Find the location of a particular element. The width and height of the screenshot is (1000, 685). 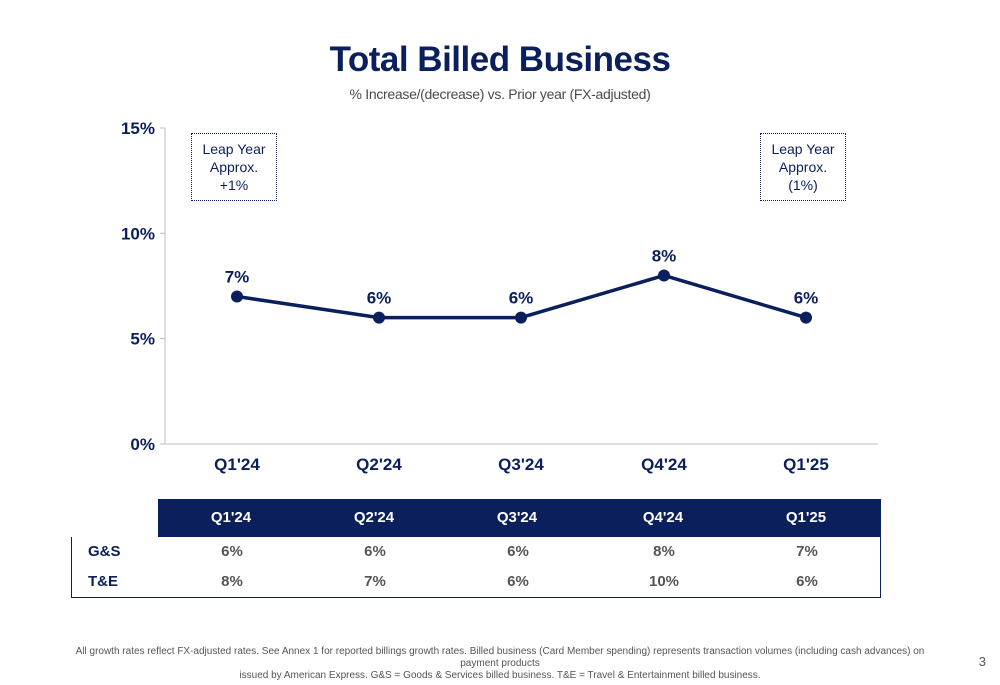

y-tick-label: 10% is located at coordinates (138, 233).